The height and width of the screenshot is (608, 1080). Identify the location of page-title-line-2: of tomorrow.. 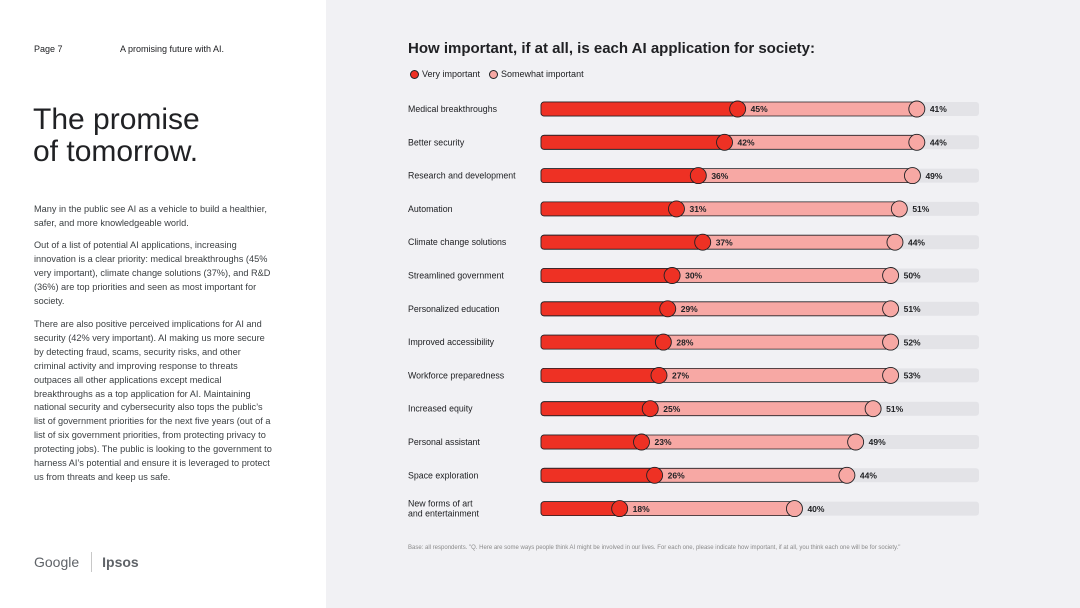
(116, 151).